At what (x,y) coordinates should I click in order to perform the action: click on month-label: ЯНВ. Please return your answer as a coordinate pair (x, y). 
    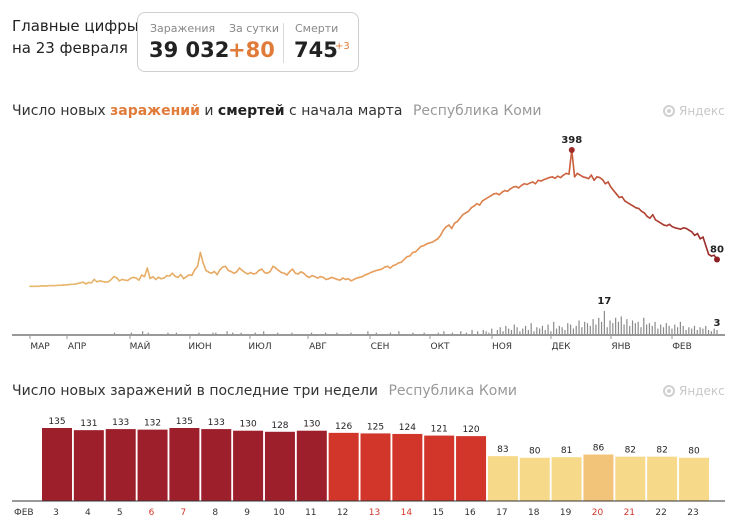
    Looking at the image, I should click on (620, 347).